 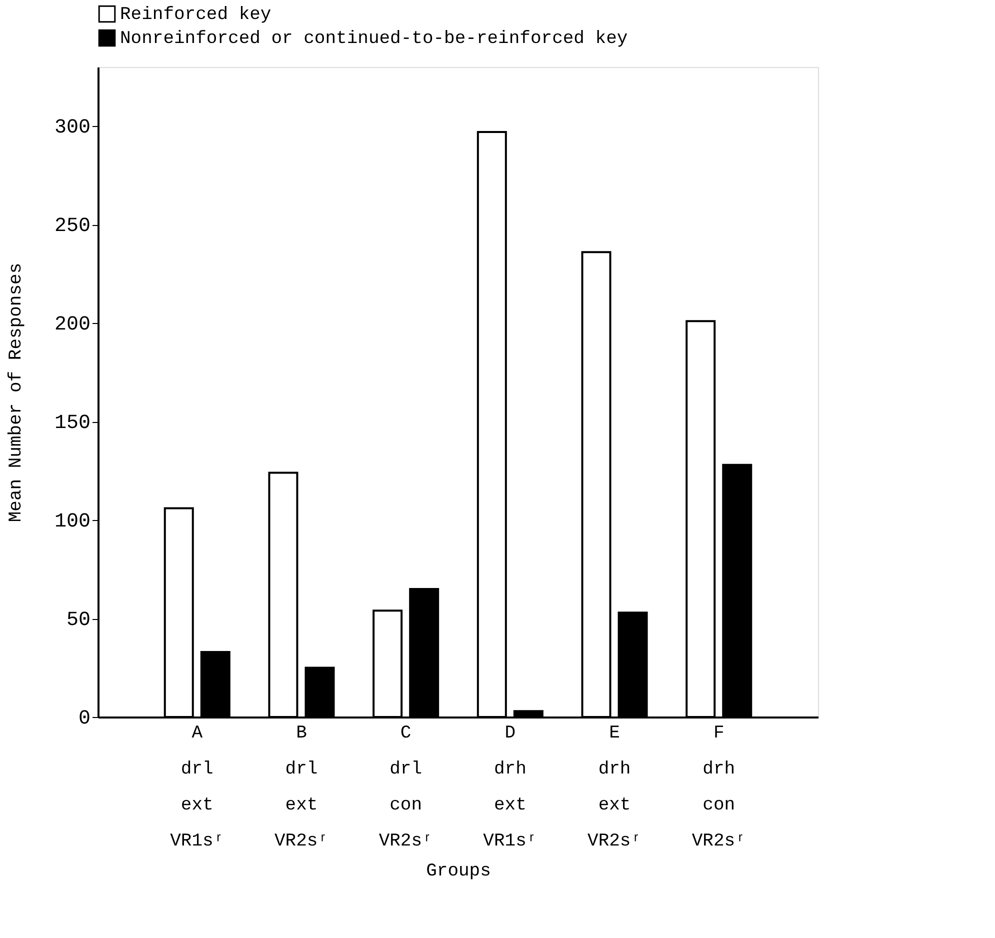 I want to click on x-tick-label: E drh ext VR2sʳ, so click(x=615, y=788).